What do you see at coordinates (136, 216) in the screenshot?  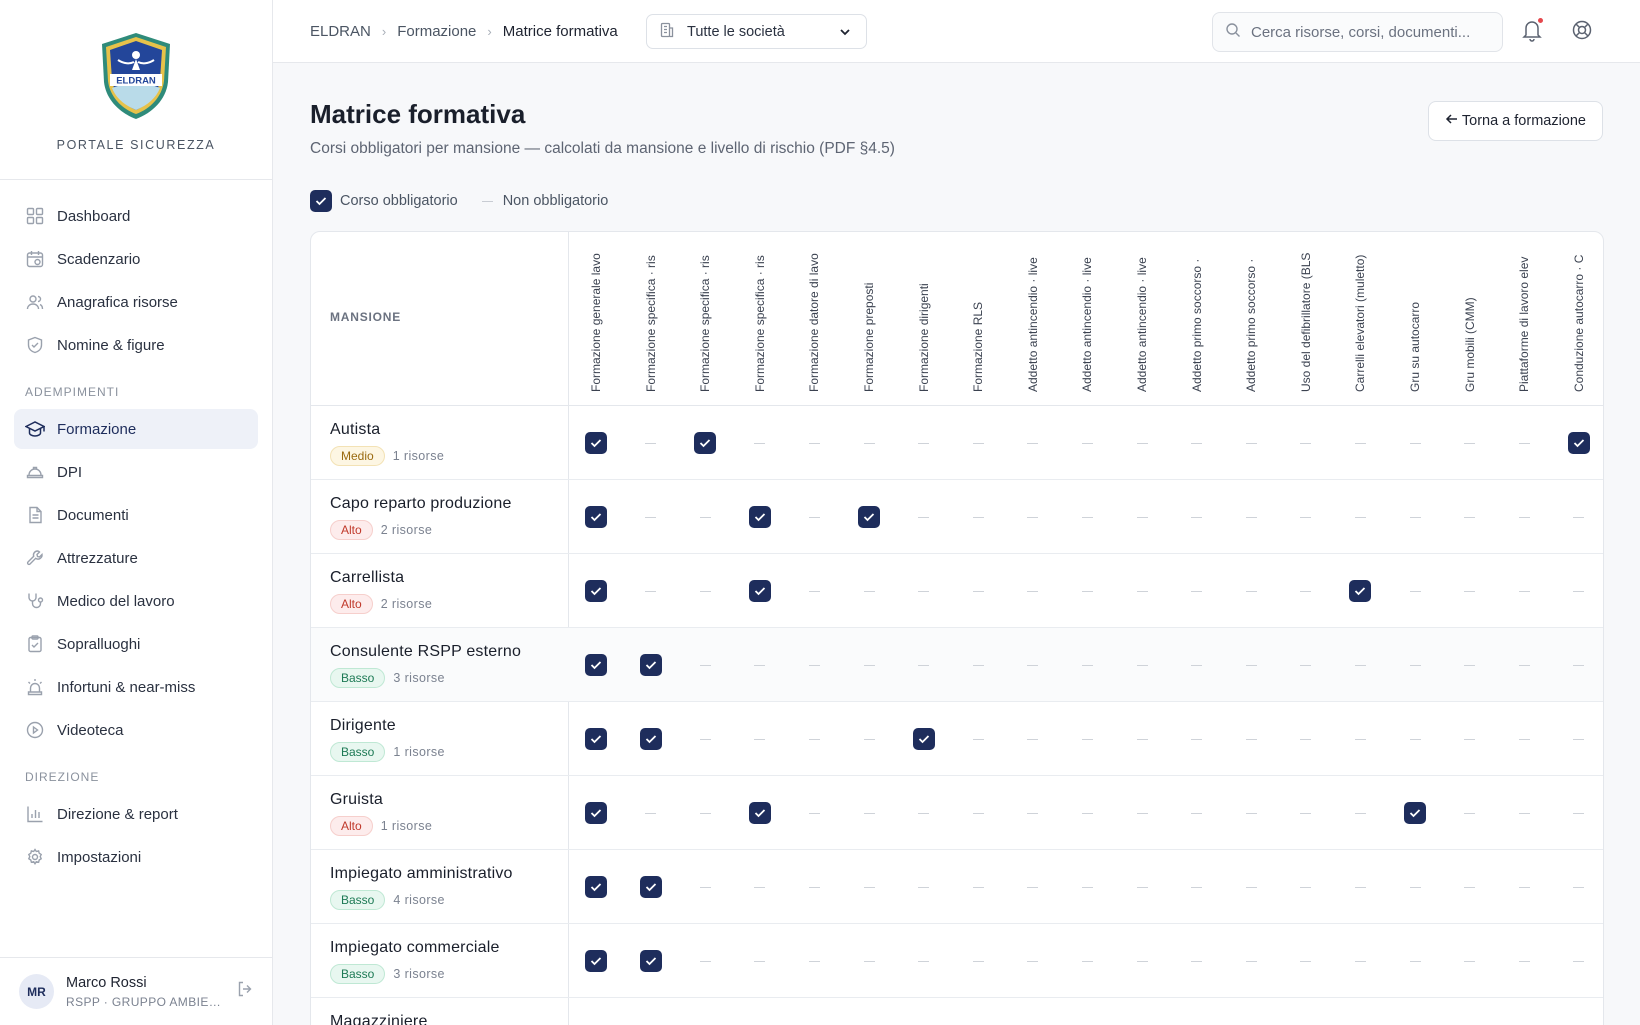 I see `nav-item-dashboard: Dashboard` at bounding box center [136, 216].